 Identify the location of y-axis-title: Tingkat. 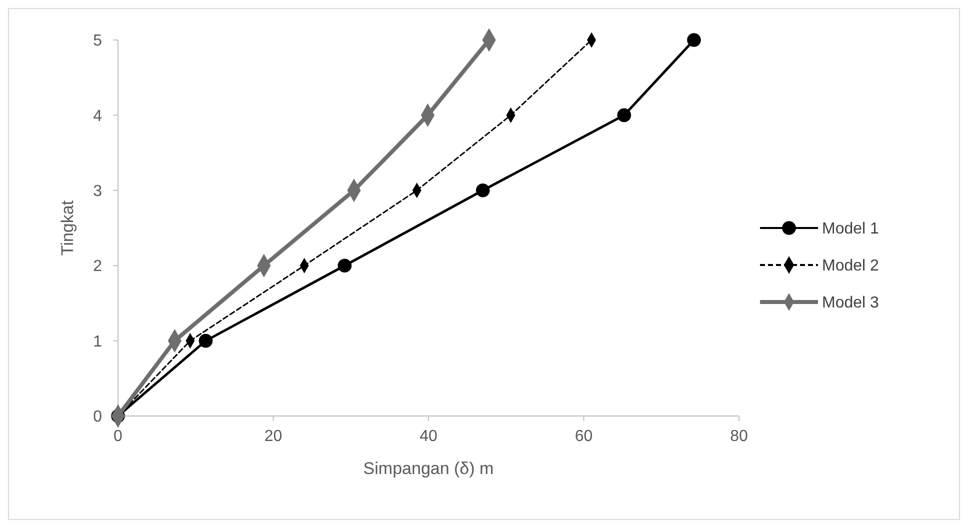
(67, 228).